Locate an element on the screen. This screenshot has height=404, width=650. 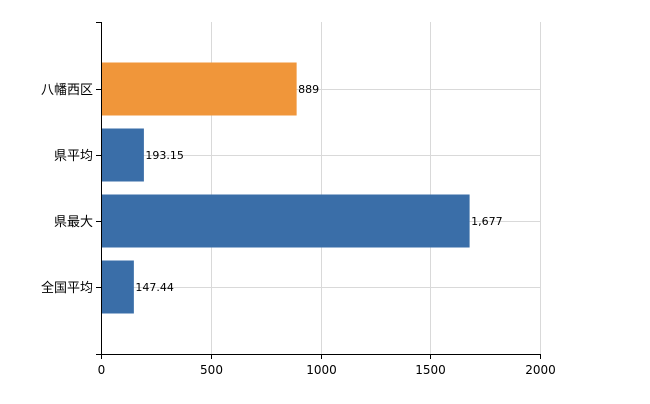
category-label: 全国平均 is located at coordinates (67, 288).